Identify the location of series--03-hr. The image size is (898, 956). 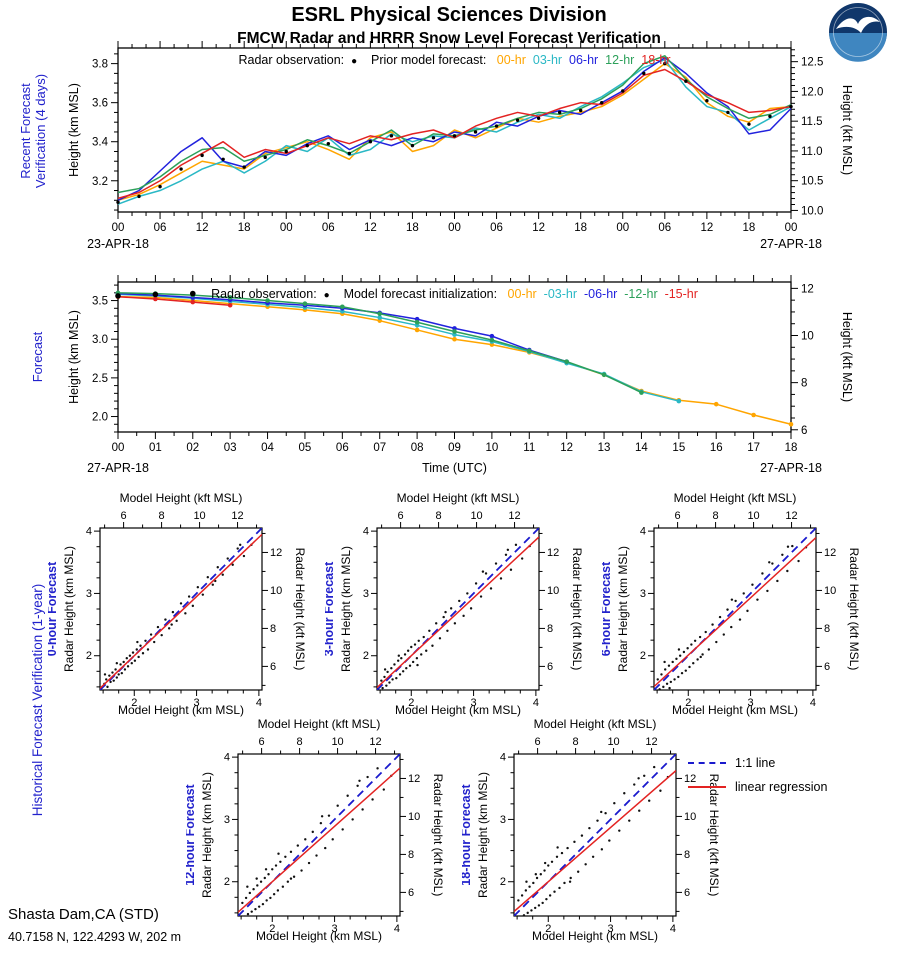
(398, 347).